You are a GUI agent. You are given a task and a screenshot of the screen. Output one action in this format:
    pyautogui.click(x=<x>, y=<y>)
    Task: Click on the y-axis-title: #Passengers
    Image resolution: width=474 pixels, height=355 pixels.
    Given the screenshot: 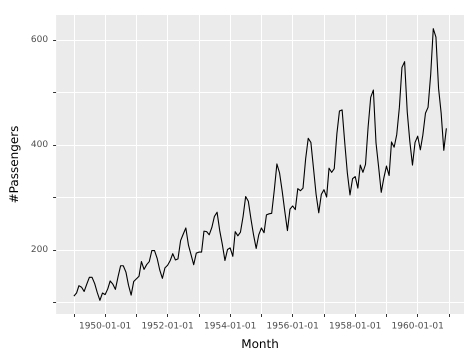 What is the action you would take?
    pyautogui.click(x=14, y=165)
    